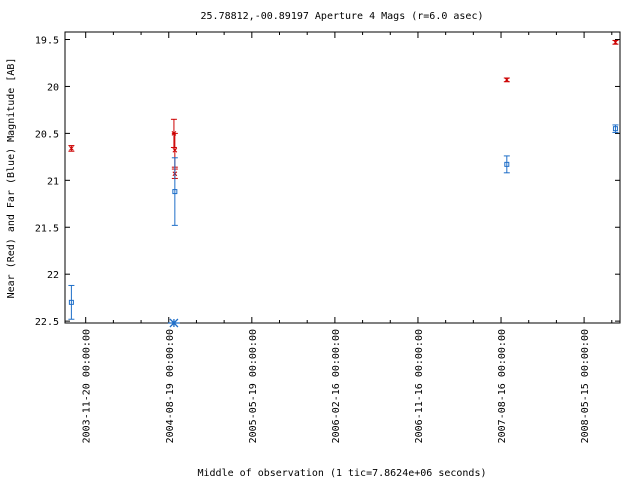  Describe the element at coordinates (173, 323) in the screenshot. I see `data-point-limit` at that location.